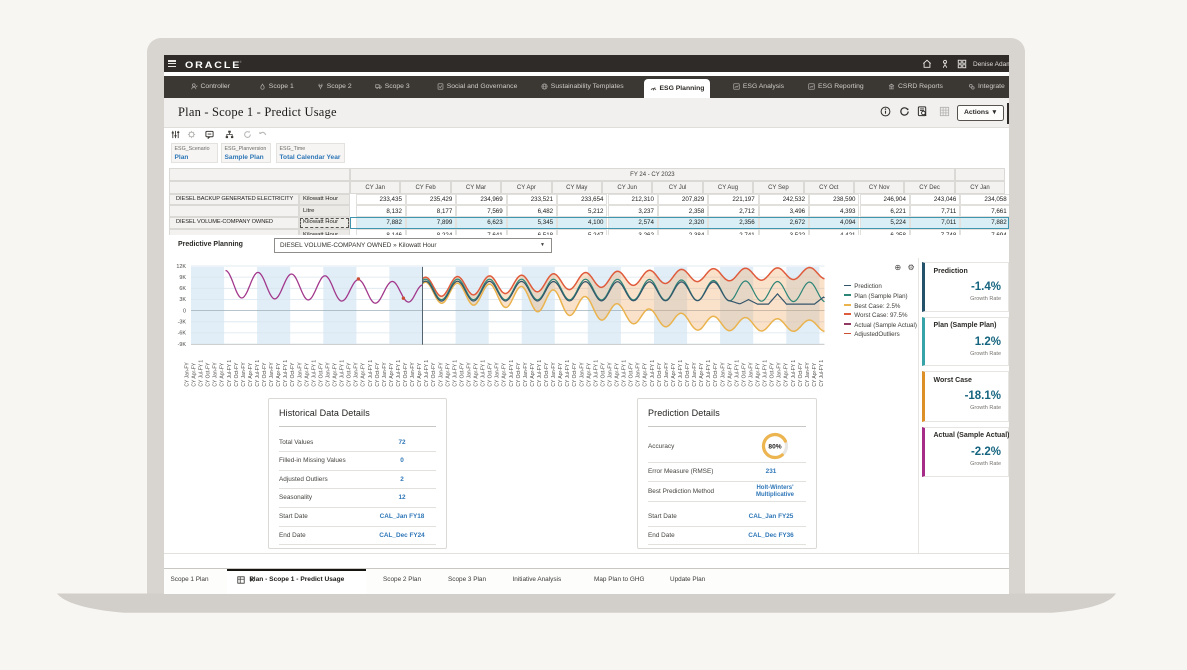  Describe the element at coordinates (182, 289) in the screenshot. I see `svg-text: 6K` at that location.